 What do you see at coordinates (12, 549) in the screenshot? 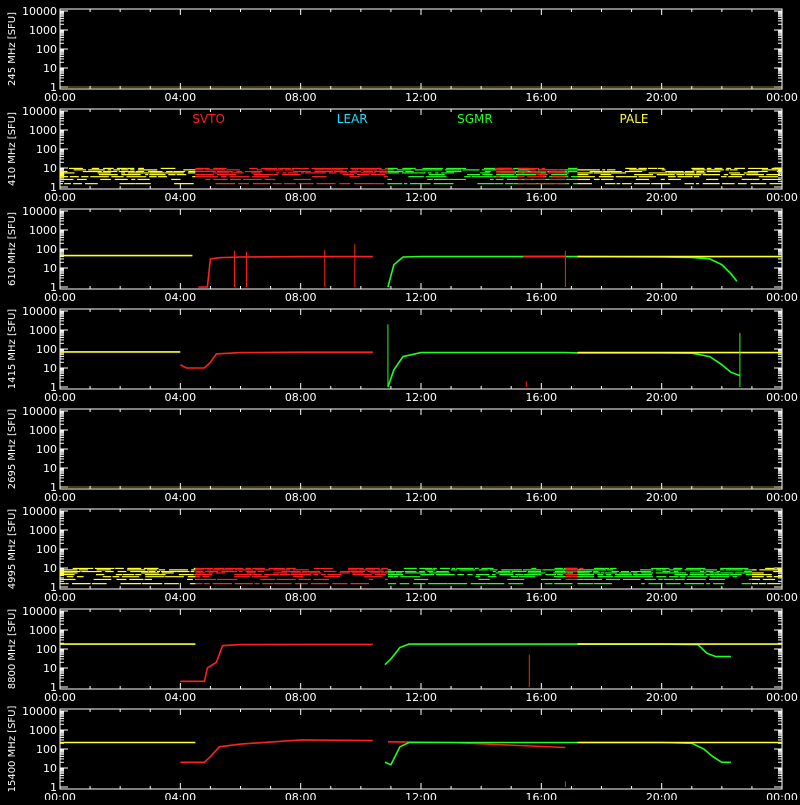
I see `y-axis-label: 4995 MHz [SFU]` at bounding box center [12, 549].